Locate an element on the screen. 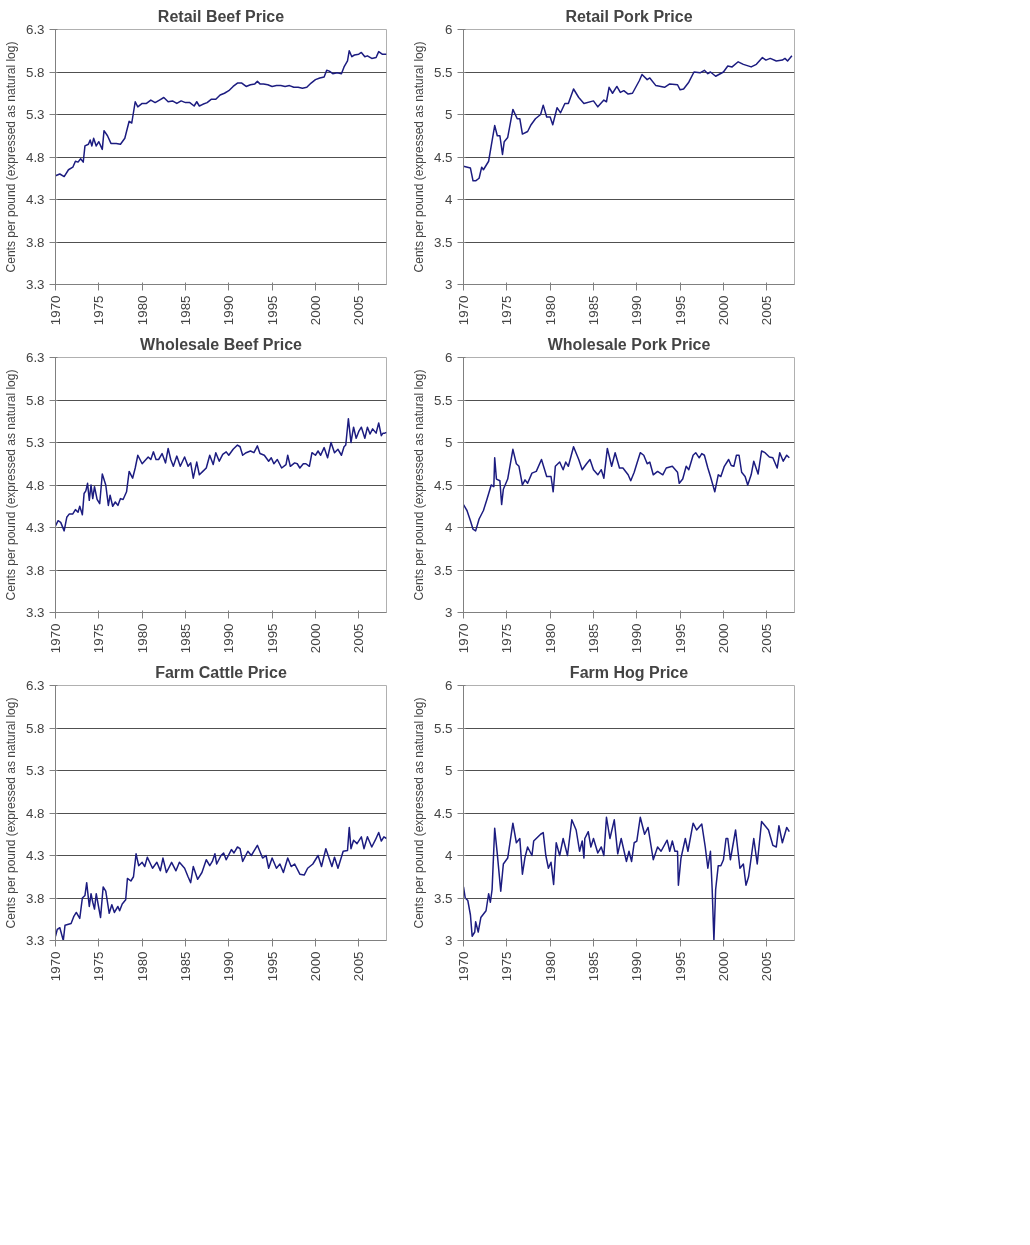 The height and width of the screenshot is (1245, 1030). chart-title: Retail Pork Price is located at coordinates (629, 16).